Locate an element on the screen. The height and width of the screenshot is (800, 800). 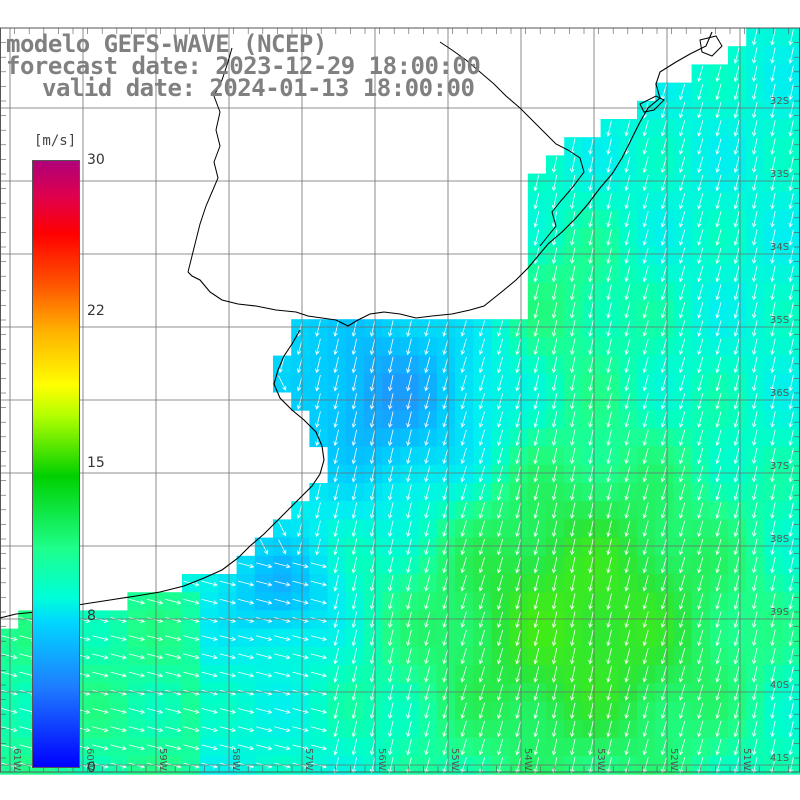
lagoon-patos is located at coordinates (711, 46).